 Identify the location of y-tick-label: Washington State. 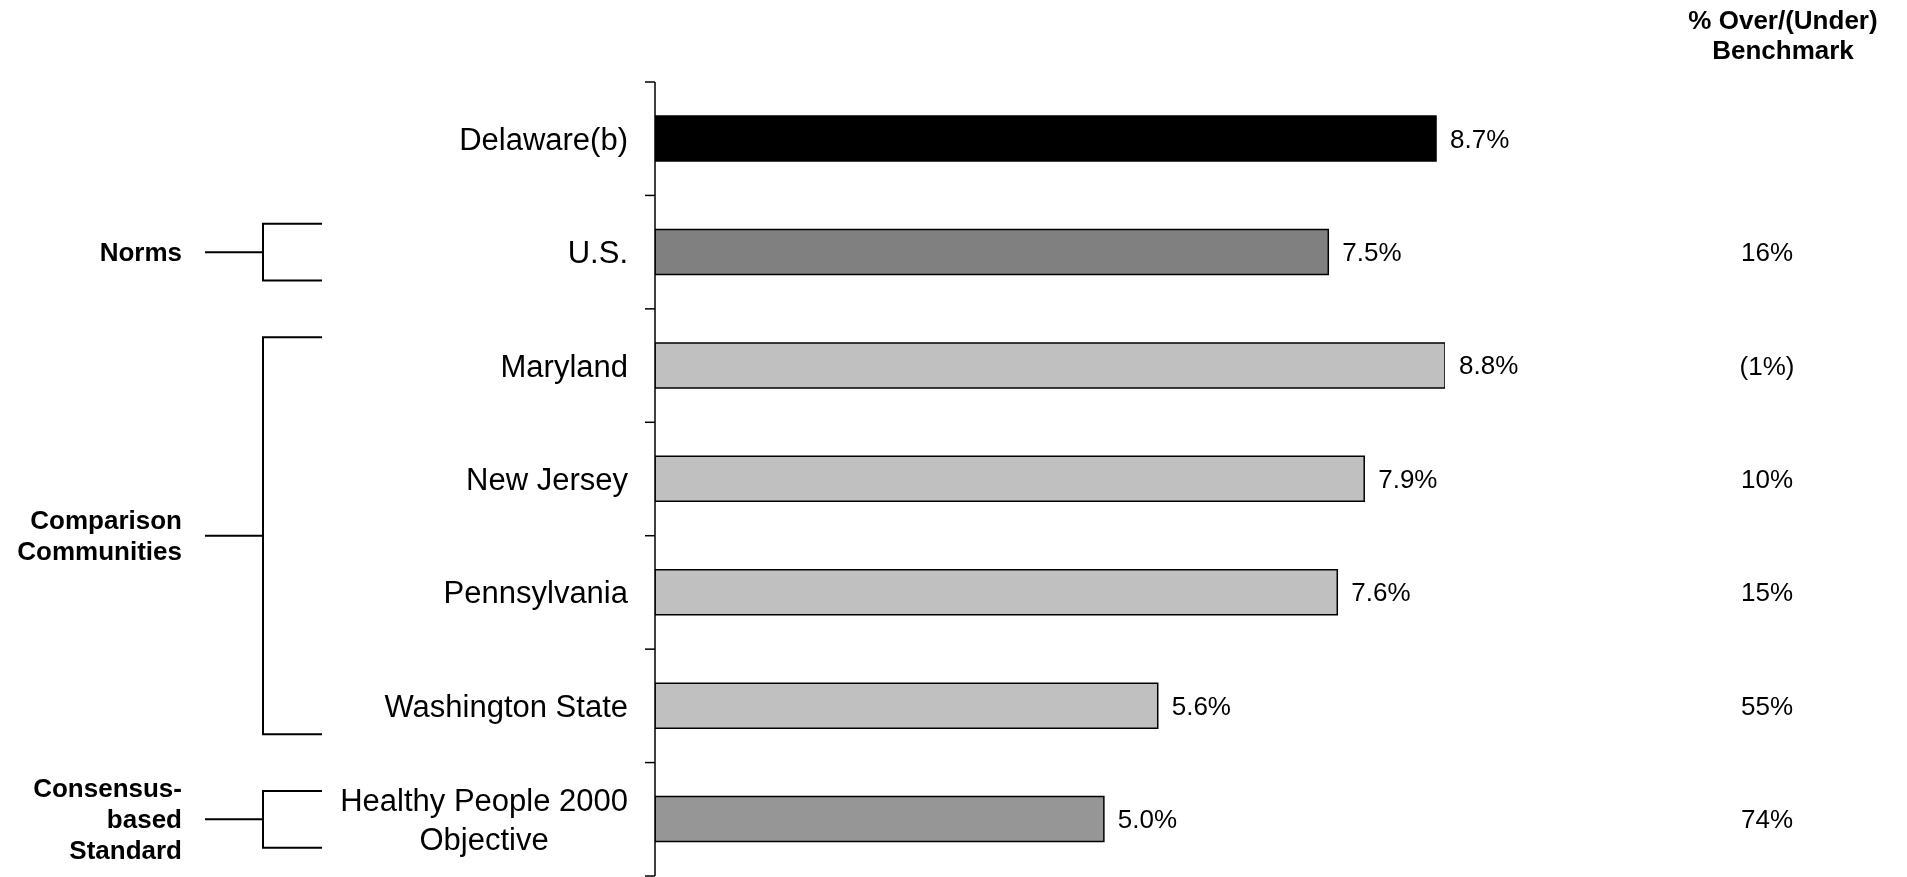
(506, 706).